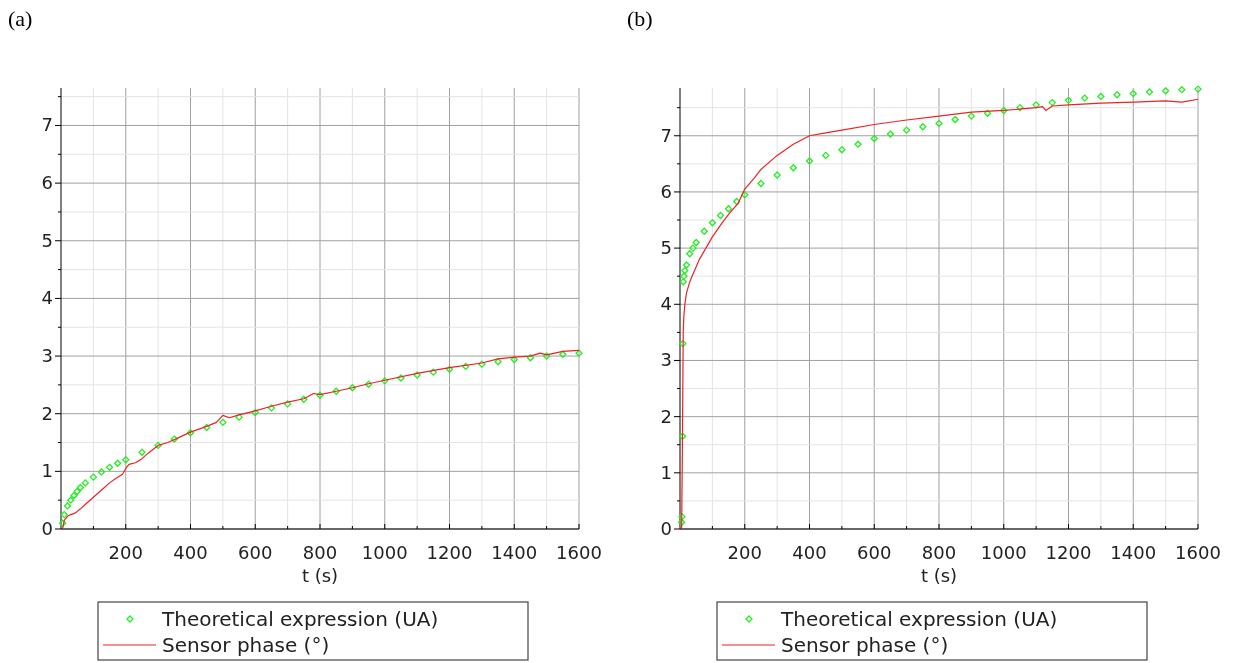  Describe the element at coordinates (640, 18) in the screenshot. I see `chart-title: (b)` at that location.